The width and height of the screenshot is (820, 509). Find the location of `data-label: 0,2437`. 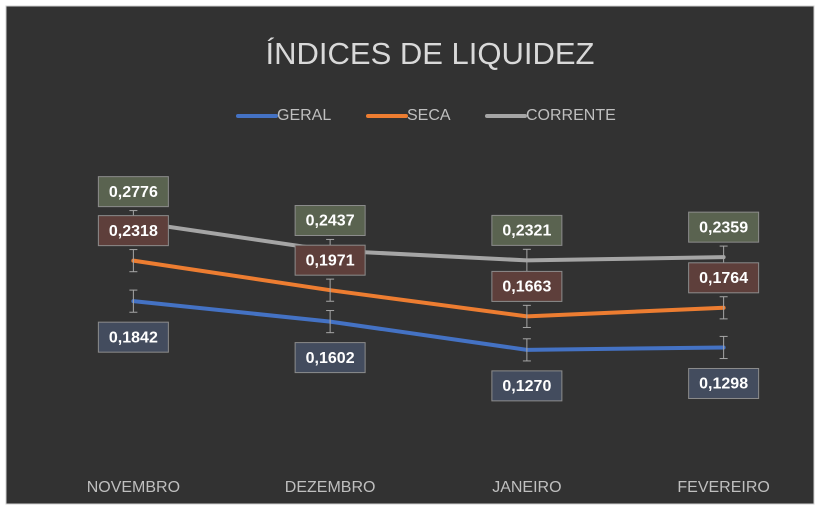

data-label: 0,2437 is located at coordinates (330, 221).